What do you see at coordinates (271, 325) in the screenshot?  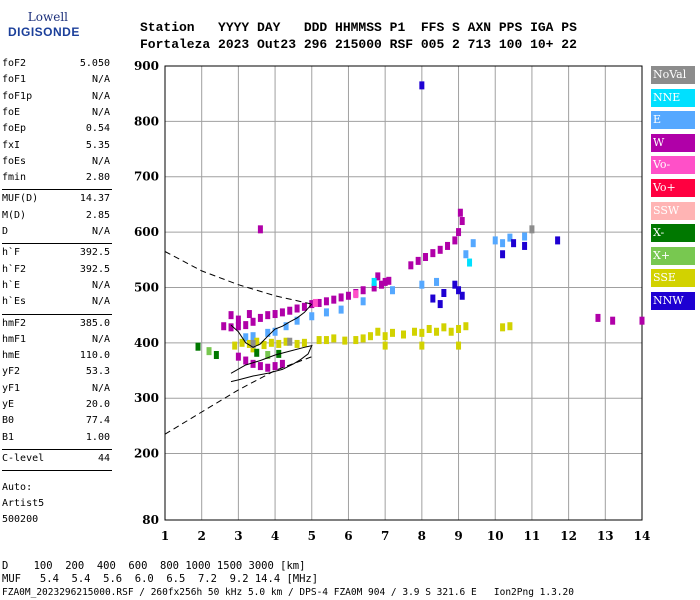 I see `echo-trace-fit-line` at bounding box center [271, 325].